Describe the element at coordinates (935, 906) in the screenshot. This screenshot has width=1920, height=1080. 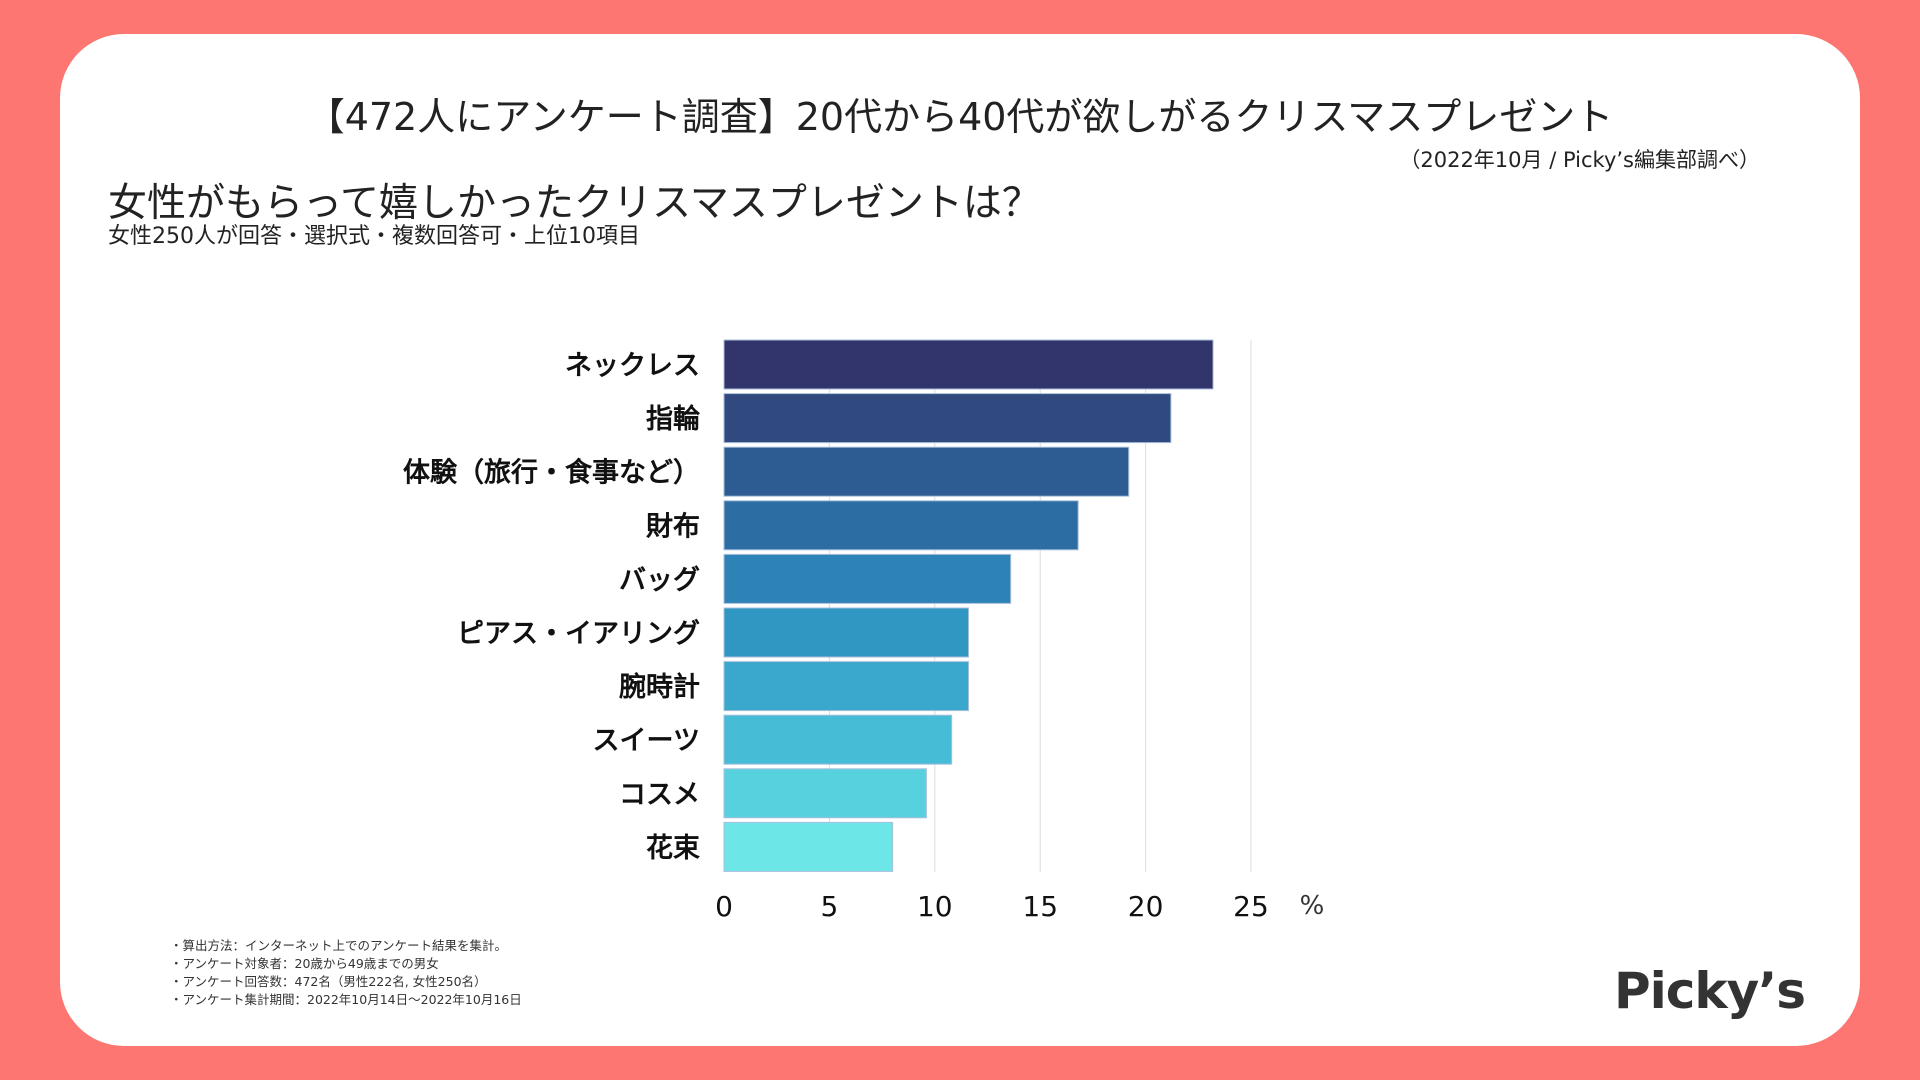
I see `x-tick-label: 10` at that location.